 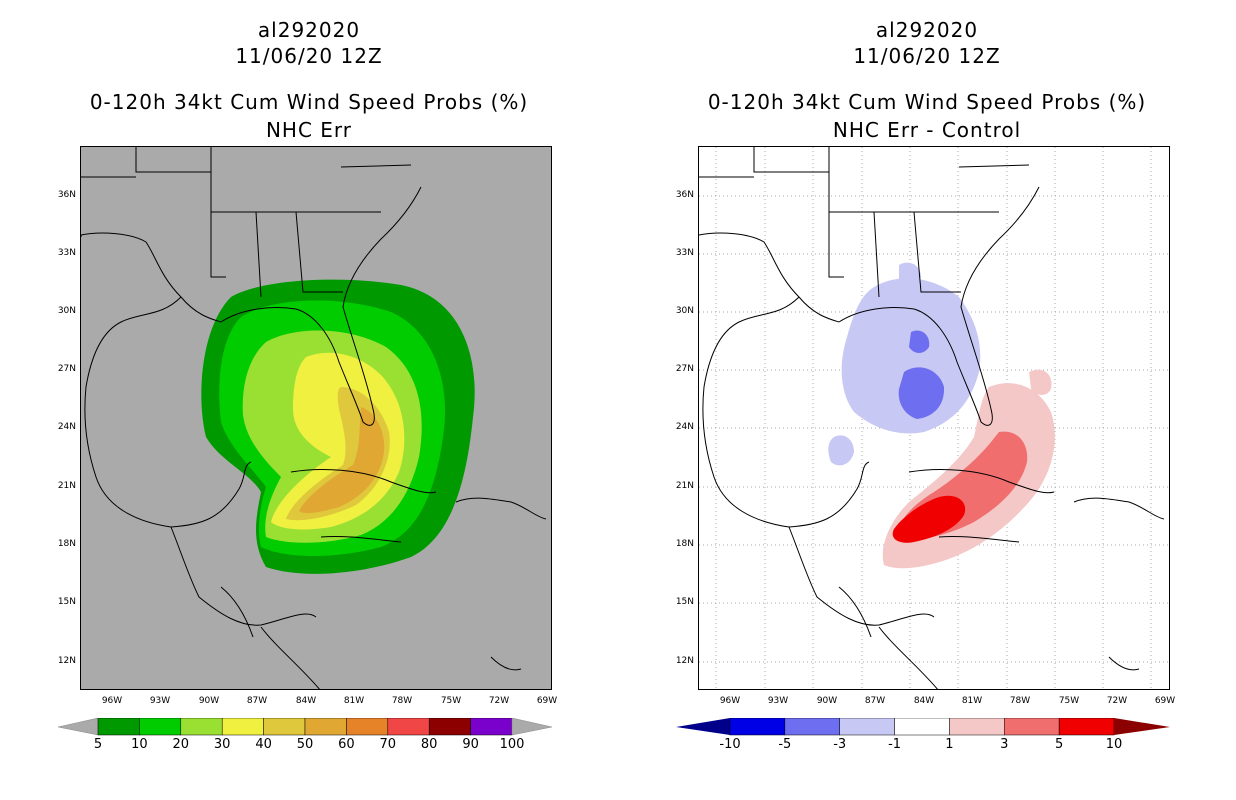 What do you see at coordinates (78, 727) in the screenshot?
I see `left-colorbar-low-arrow` at bounding box center [78, 727].